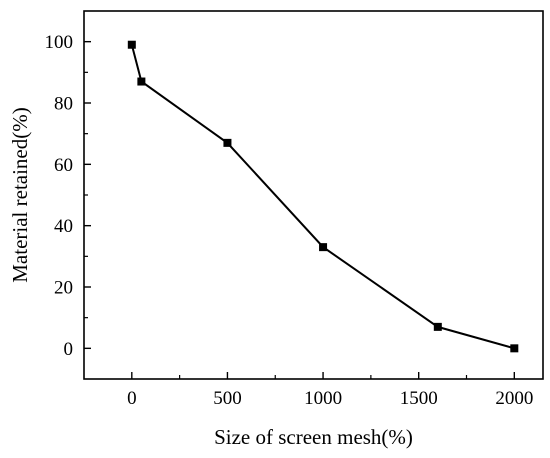 The height and width of the screenshot is (458, 550). What do you see at coordinates (132, 398) in the screenshot?
I see `x-tick-label: 0` at bounding box center [132, 398].